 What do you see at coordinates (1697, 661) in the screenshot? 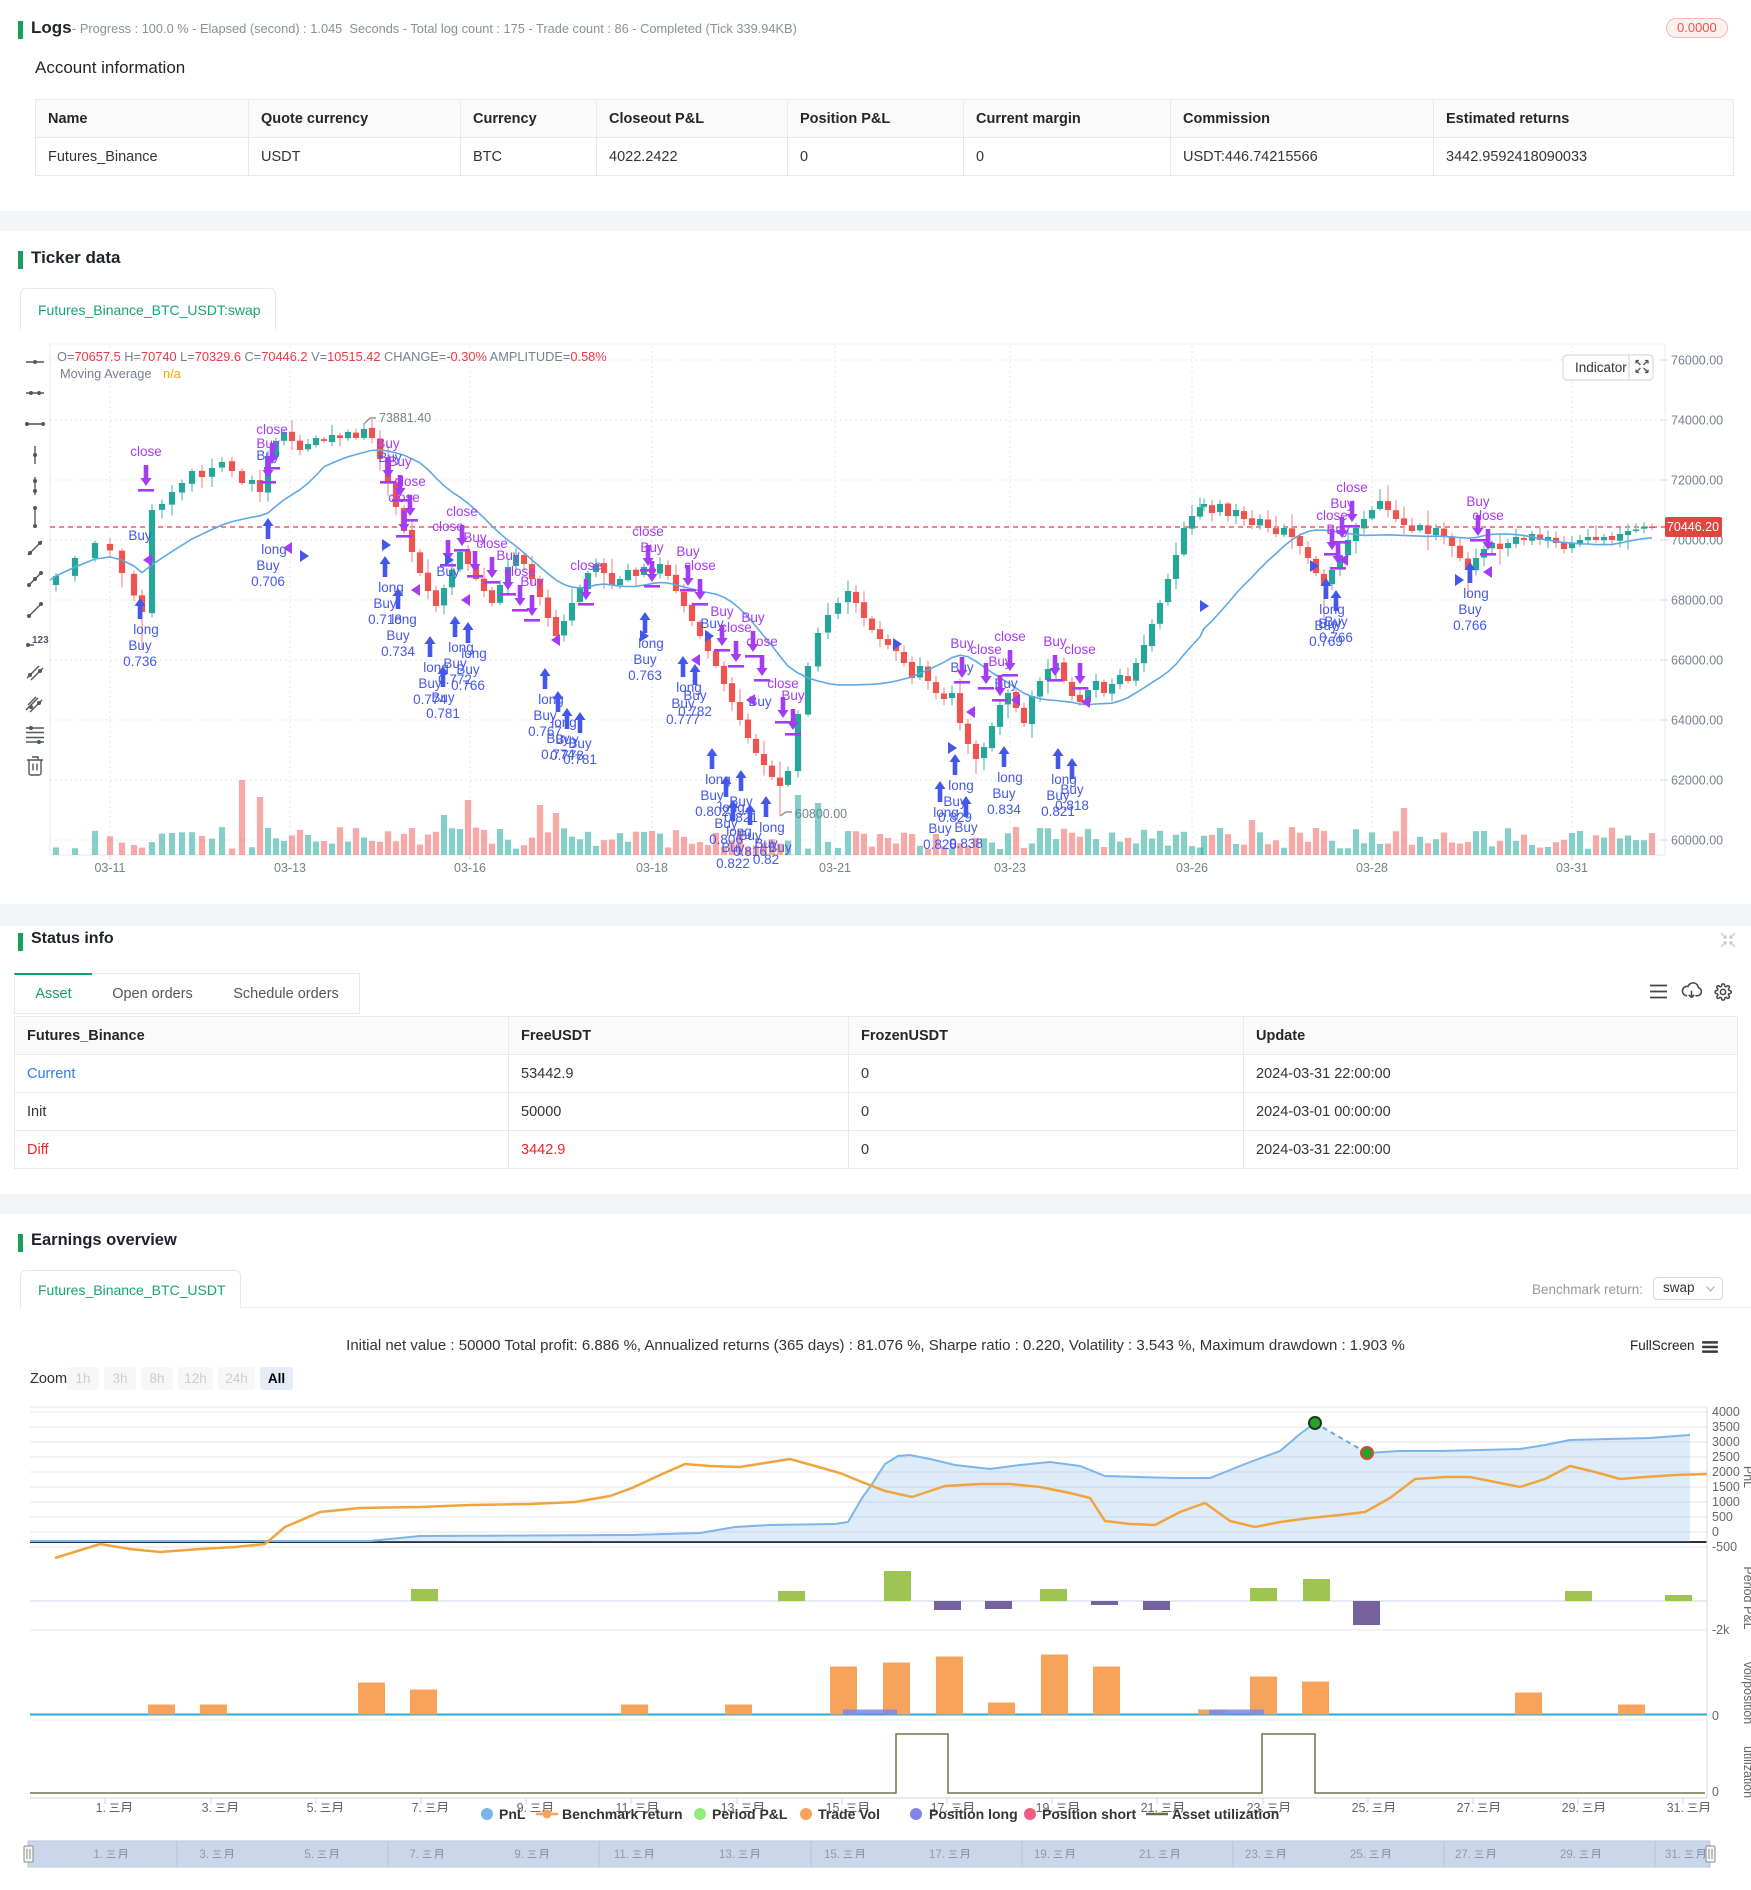
I see `svg-text: 66000.00` at bounding box center [1697, 661].